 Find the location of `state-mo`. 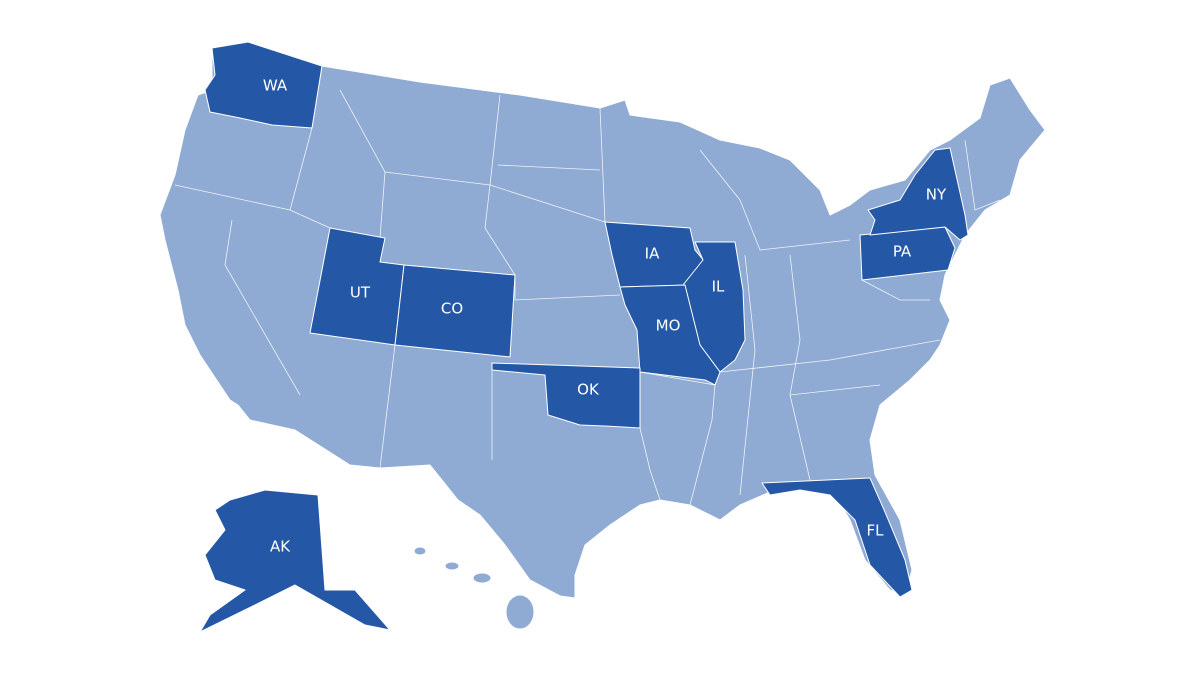

state-mo is located at coordinates (670, 335).